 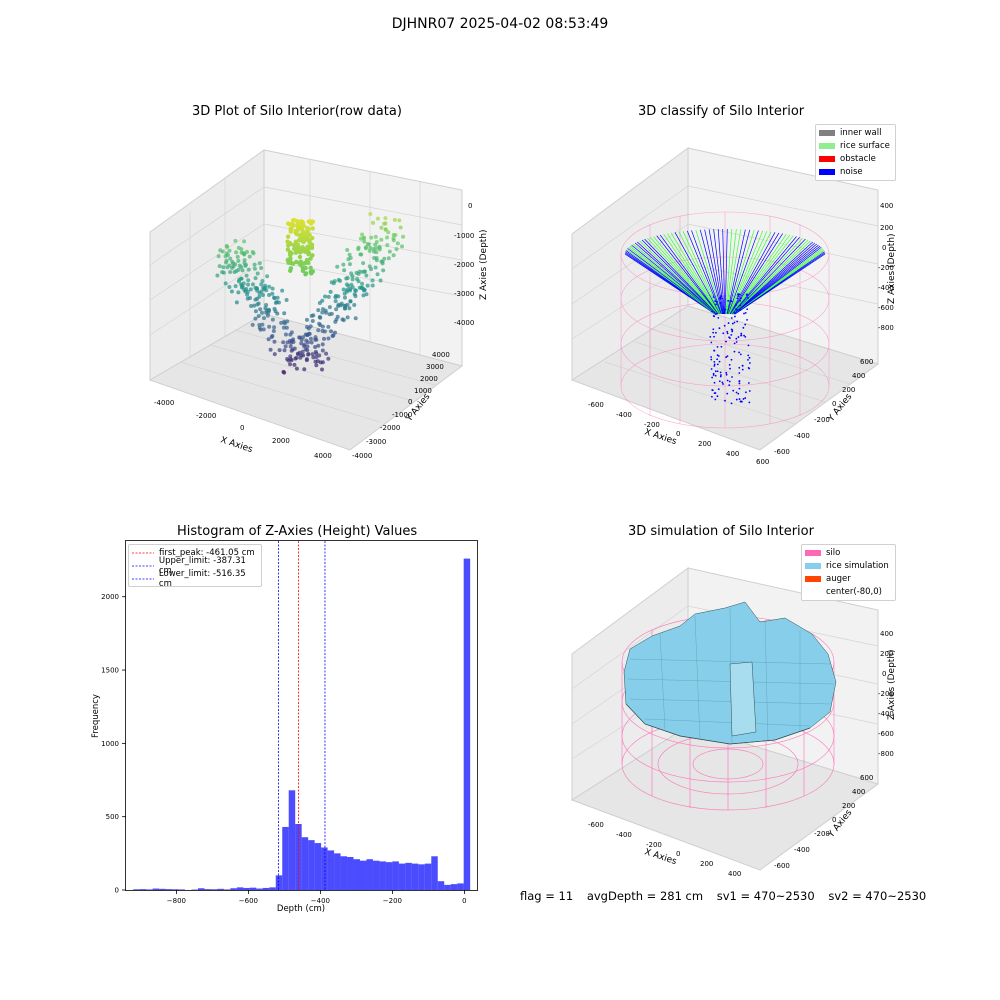 I want to click on raw-ztick: -2000, so click(x=464, y=265).